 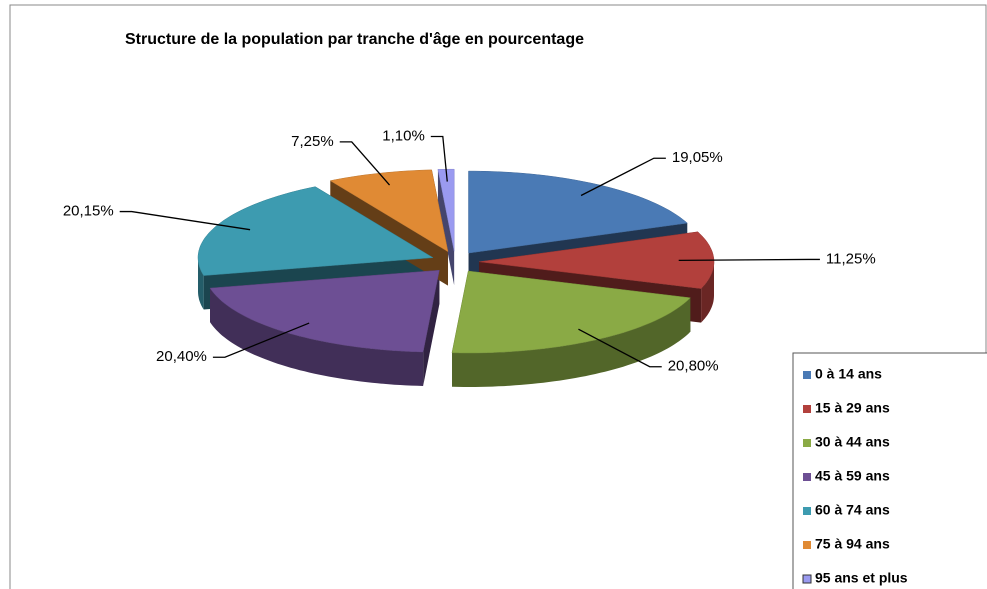 I want to click on data-label: 20,15%, so click(x=88, y=211).